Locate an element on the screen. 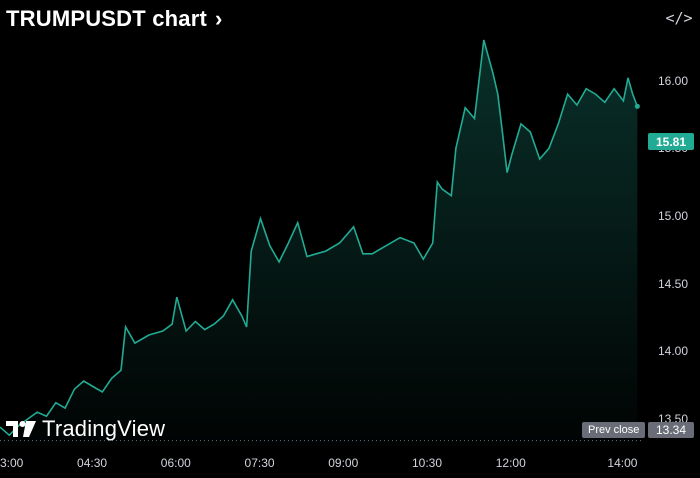 This screenshot has height=478, width=700. x-tick-label: 10:30 is located at coordinates (427, 463).